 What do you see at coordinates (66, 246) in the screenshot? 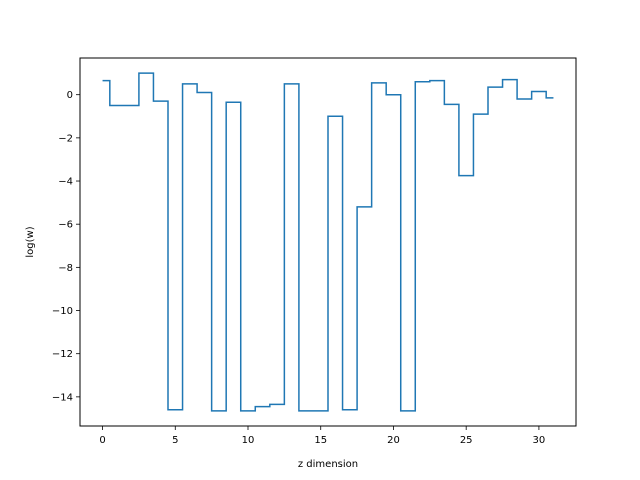
I see `y-axis-ticks: −14 −12 −10 −8 −6 −4 −2 0` at bounding box center [66, 246].